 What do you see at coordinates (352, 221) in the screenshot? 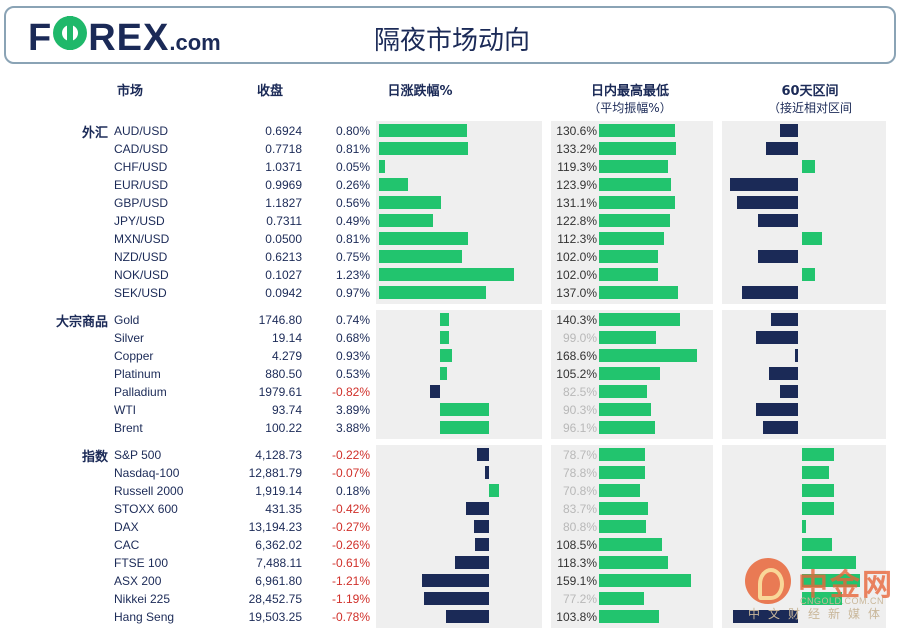
I see `daily-change-value: 0.49%` at bounding box center [352, 221].